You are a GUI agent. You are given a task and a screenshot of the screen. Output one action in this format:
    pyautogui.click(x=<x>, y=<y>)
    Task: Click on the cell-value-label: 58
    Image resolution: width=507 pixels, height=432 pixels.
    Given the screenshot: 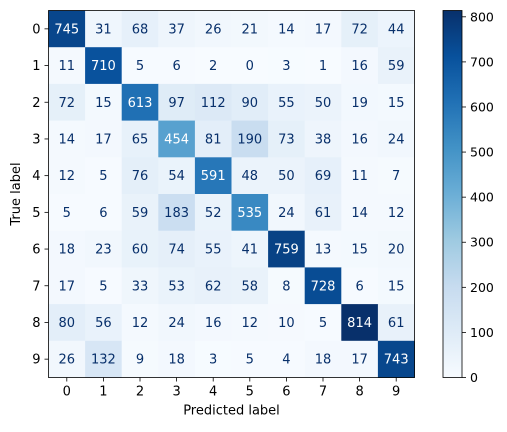 What is the action you would take?
    pyautogui.click(x=250, y=286)
    